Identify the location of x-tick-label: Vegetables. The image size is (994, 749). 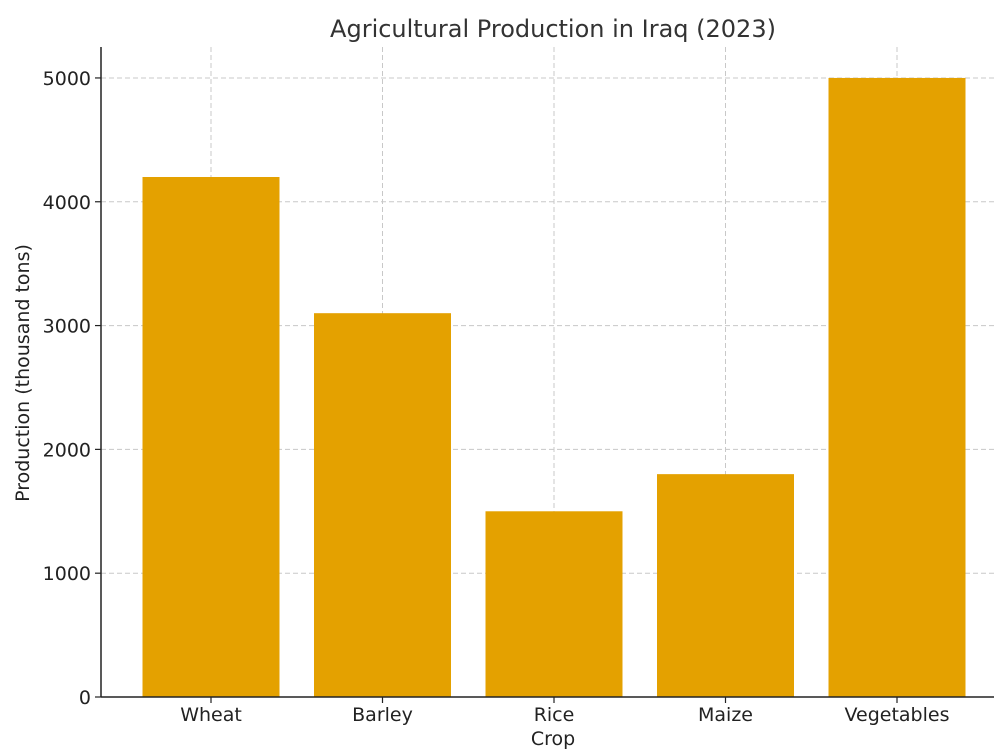
(897, 715).